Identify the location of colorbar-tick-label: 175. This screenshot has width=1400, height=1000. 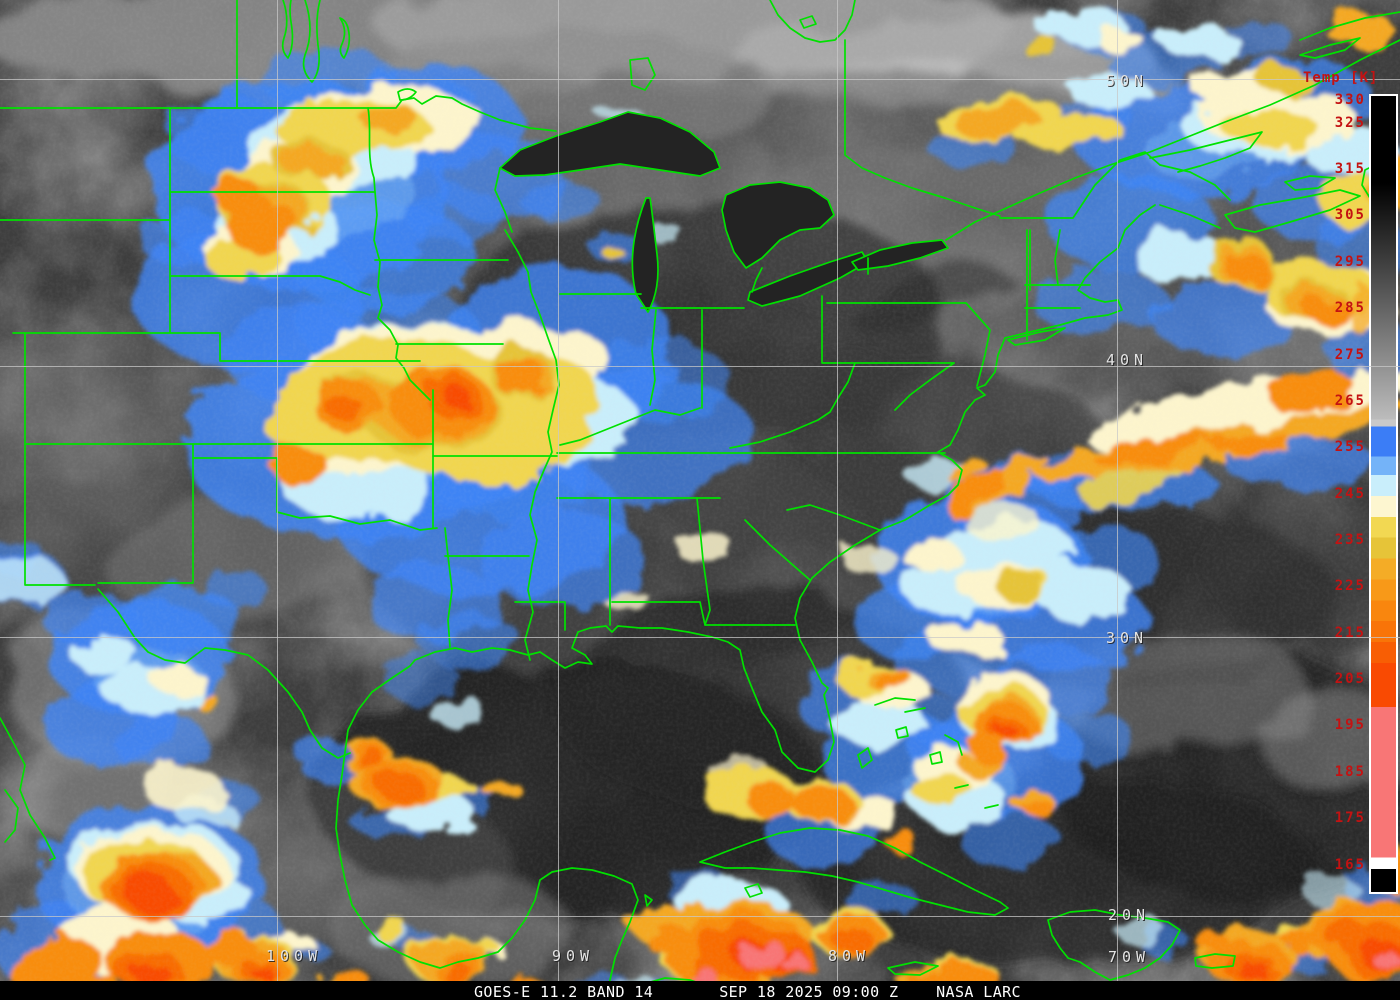
(1350, 818).